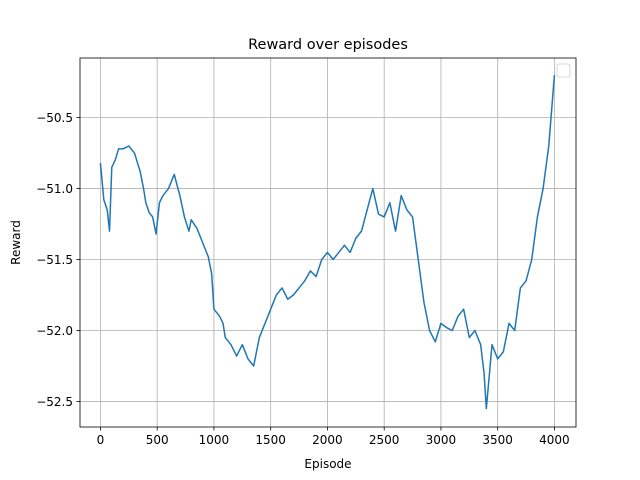  What do you see at coordinates (54, 331) in the screenshot?
I see `y-tick-label: −52.0` at bounding box center [54, 331].